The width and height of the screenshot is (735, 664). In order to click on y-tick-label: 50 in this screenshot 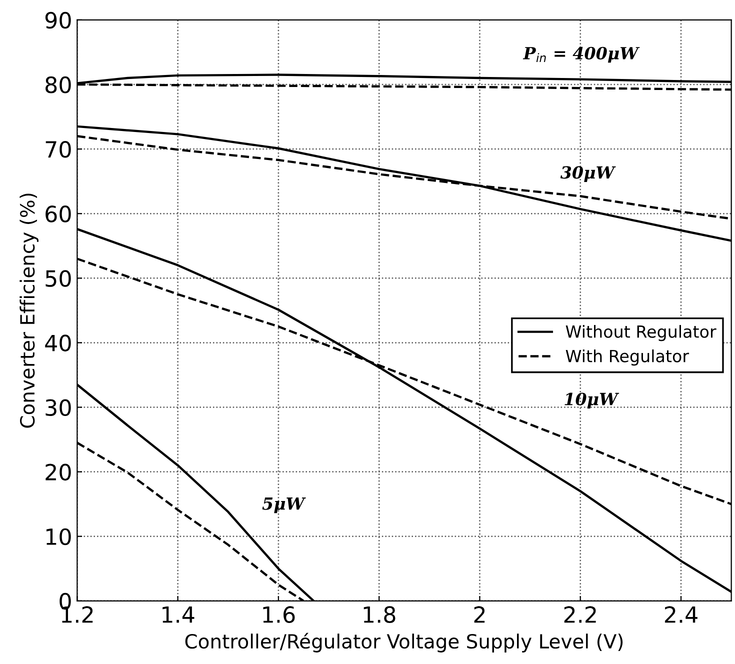, I will do `click(58, 278)`.